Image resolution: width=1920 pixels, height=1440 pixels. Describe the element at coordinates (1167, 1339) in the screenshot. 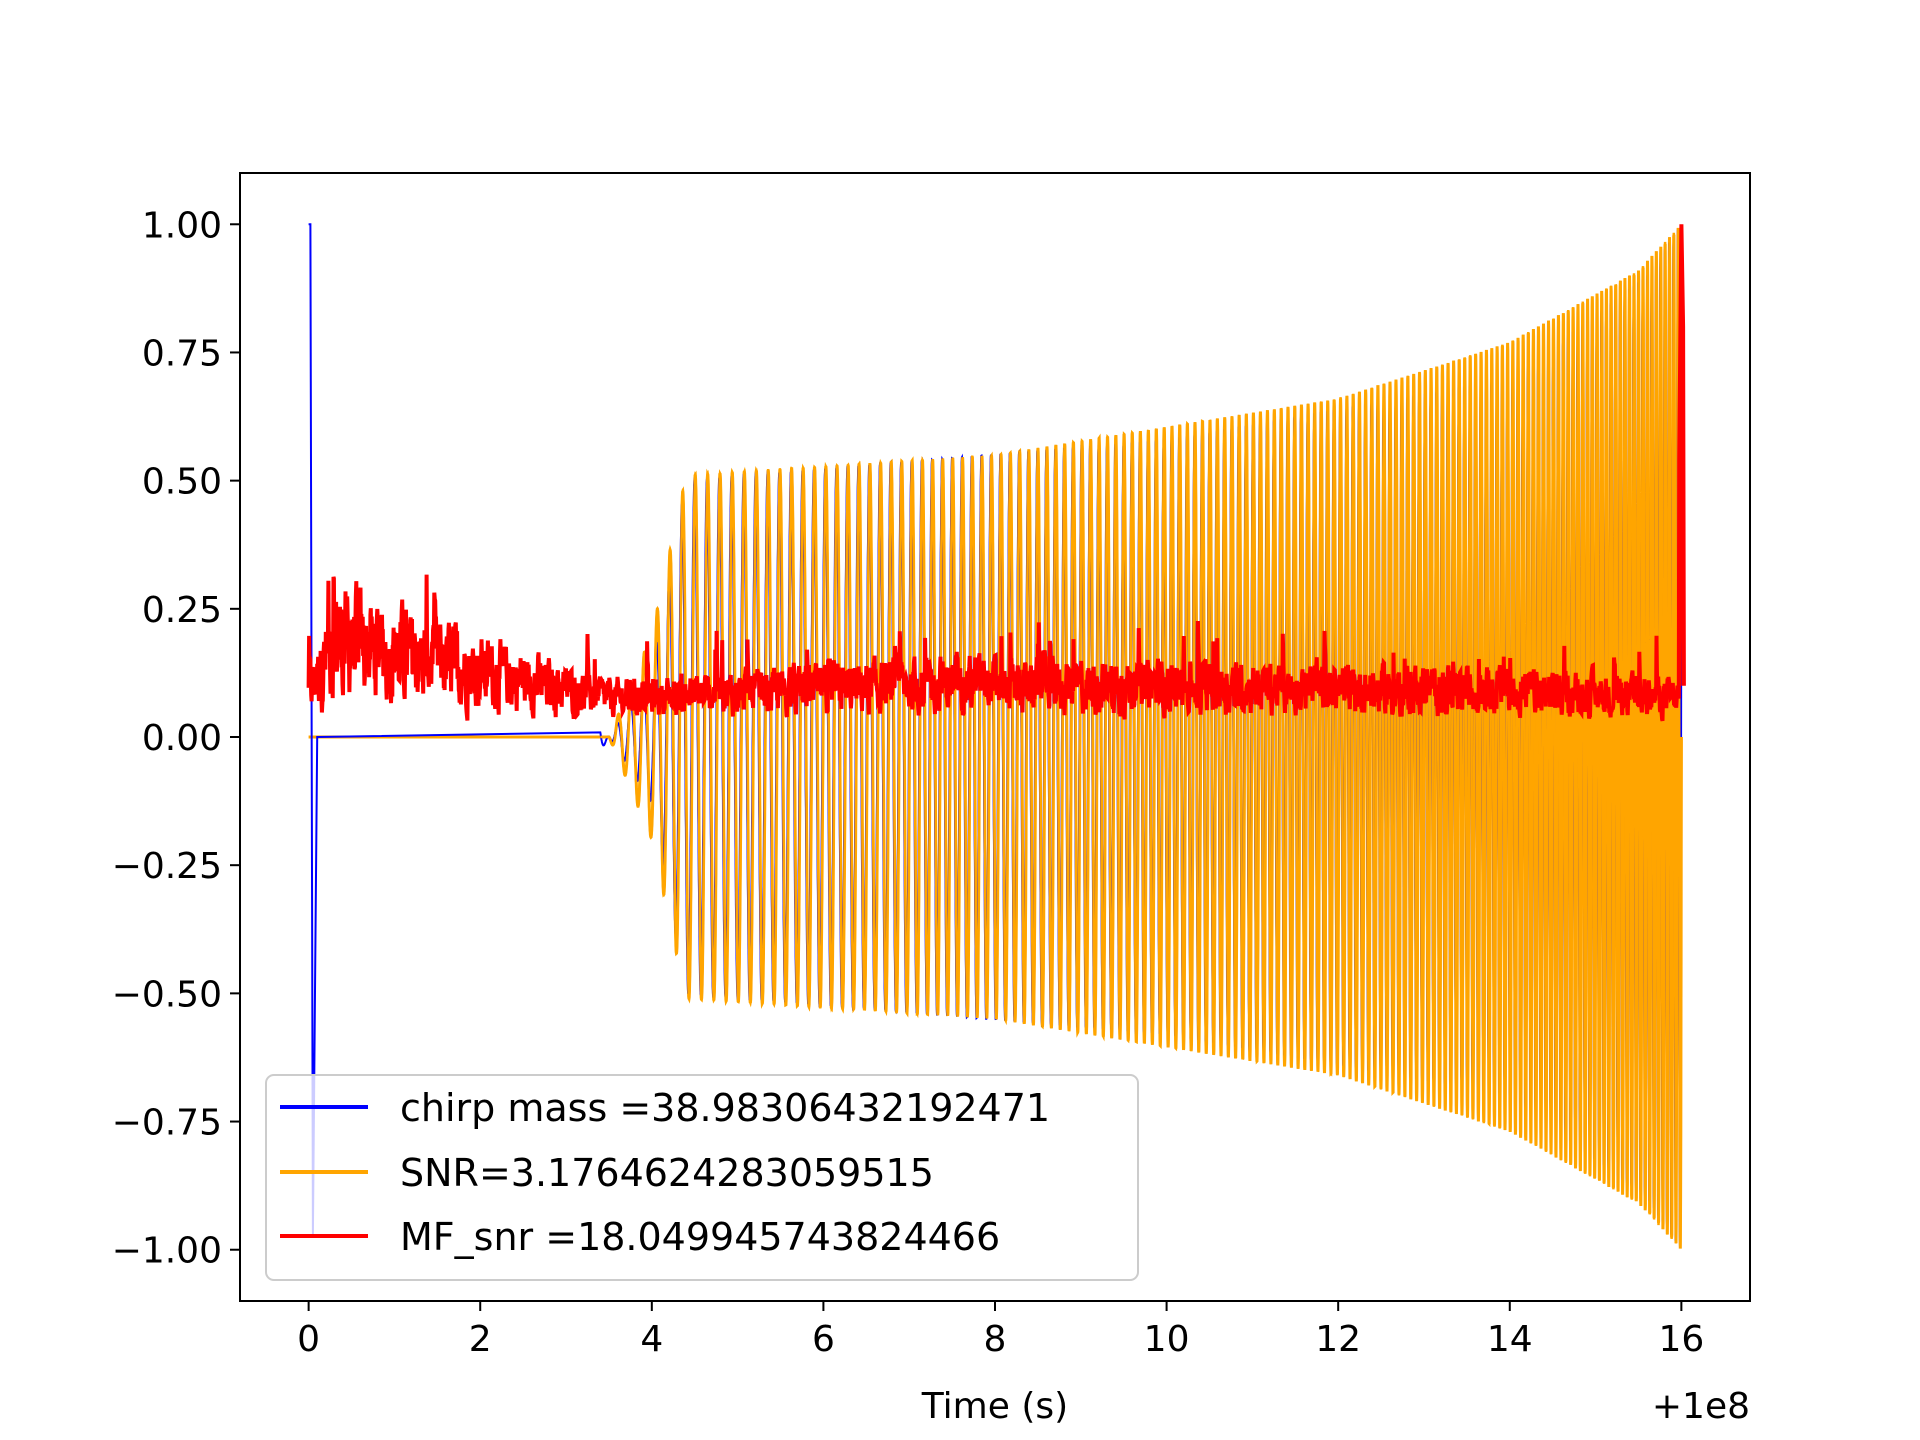

I see `x-tick-label: 10` at that location.